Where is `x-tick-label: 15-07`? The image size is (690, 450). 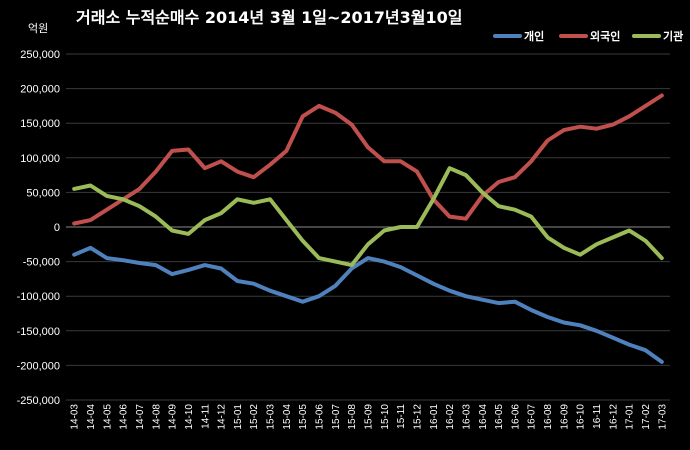
x-tick-label: 15-07 is located at coordinates (336, 417).